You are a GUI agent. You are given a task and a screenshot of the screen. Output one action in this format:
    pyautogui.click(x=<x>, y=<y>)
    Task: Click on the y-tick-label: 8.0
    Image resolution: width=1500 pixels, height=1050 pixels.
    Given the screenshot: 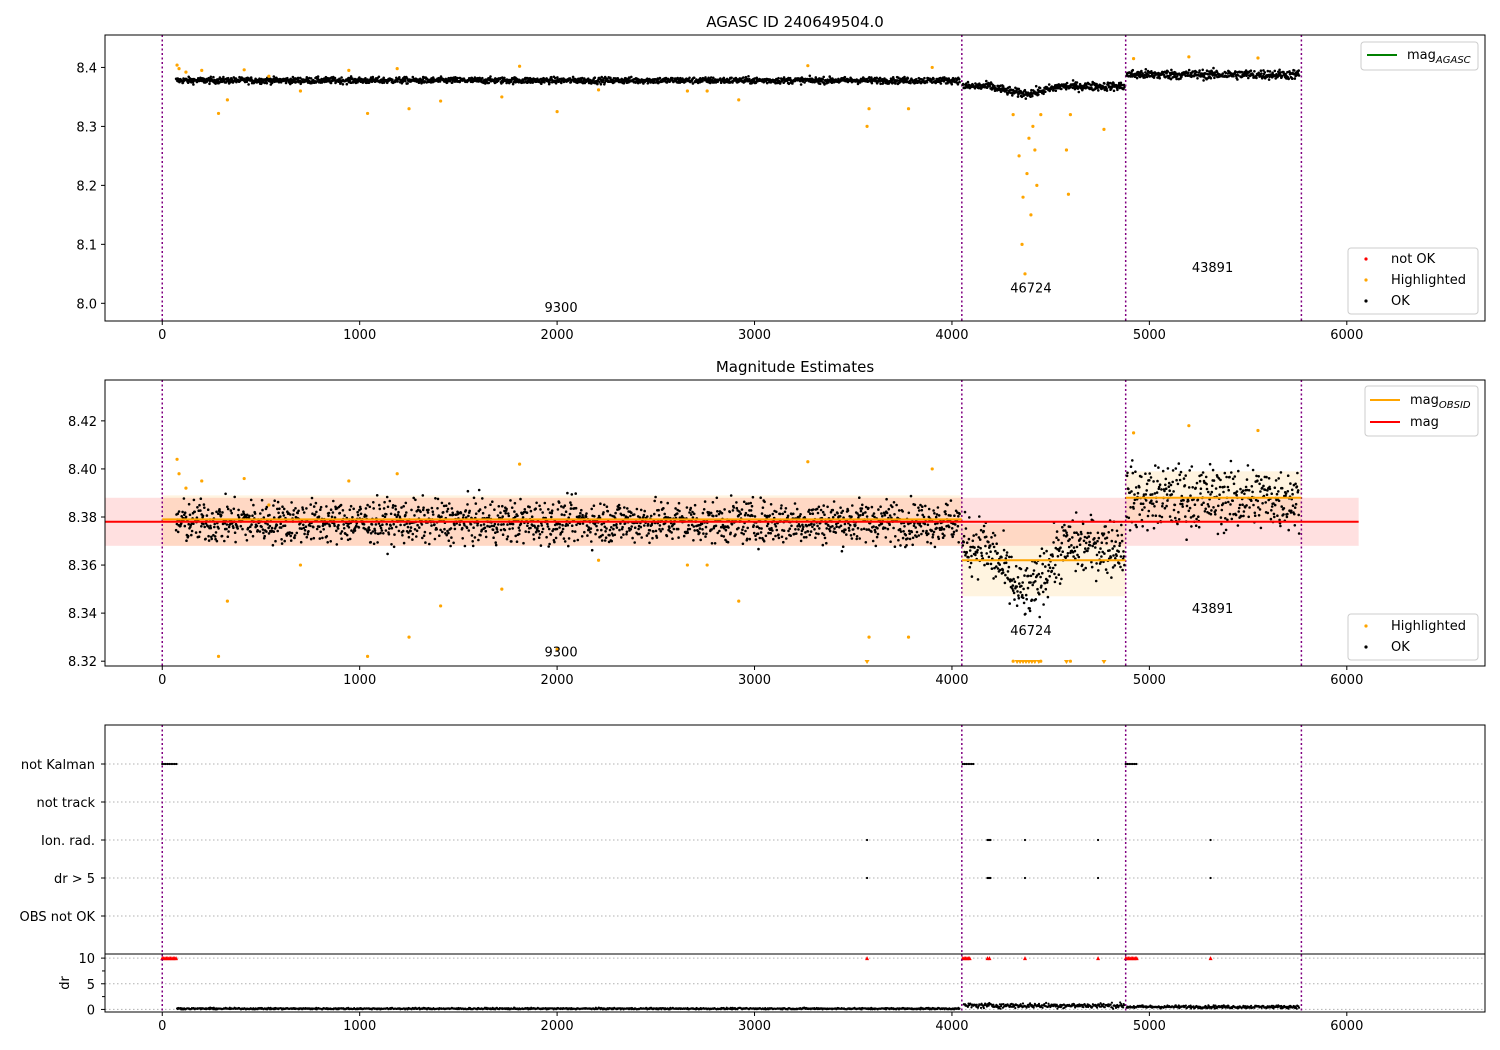 What is the action you would take?
    pyautogui.click(x=86, y=304)
    